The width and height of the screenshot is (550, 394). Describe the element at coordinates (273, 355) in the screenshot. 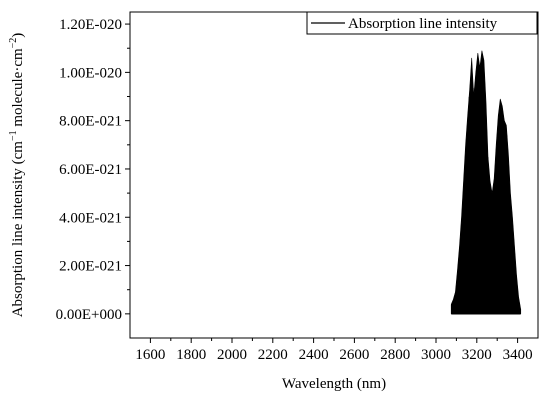

I see `x-tick-label: 2200` at that location.